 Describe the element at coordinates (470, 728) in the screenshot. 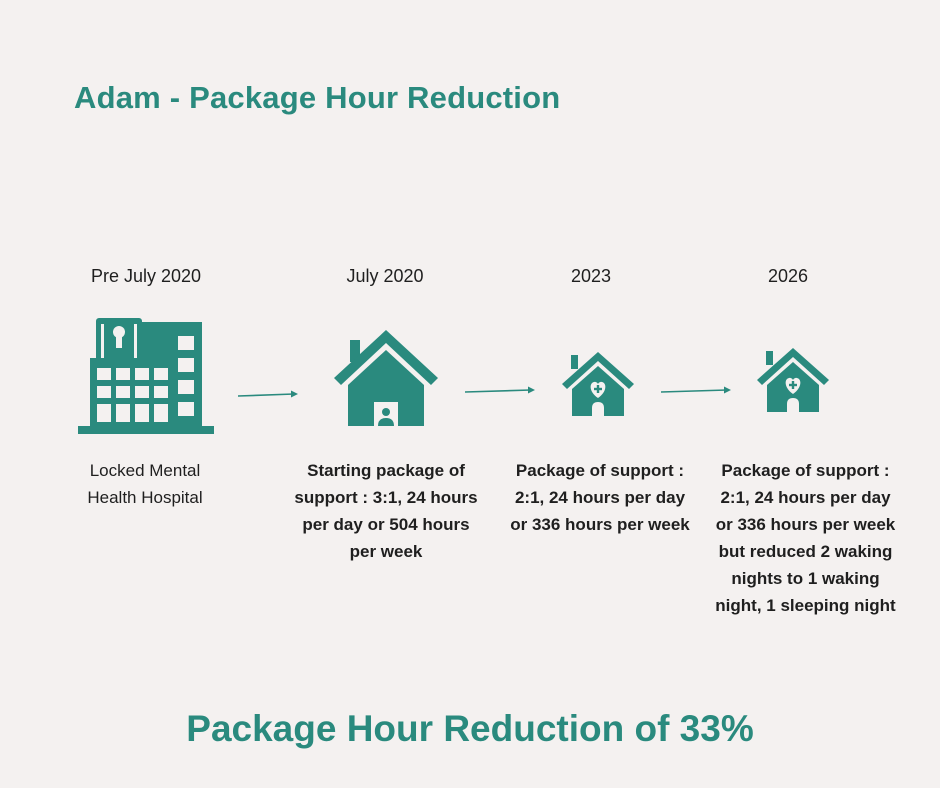

I see `summary-heading: Package Hour Reduction of 33%` at that location.